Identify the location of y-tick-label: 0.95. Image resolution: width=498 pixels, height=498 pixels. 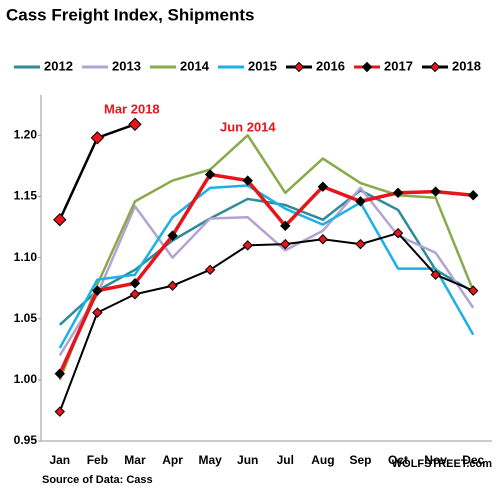
(26, 440).